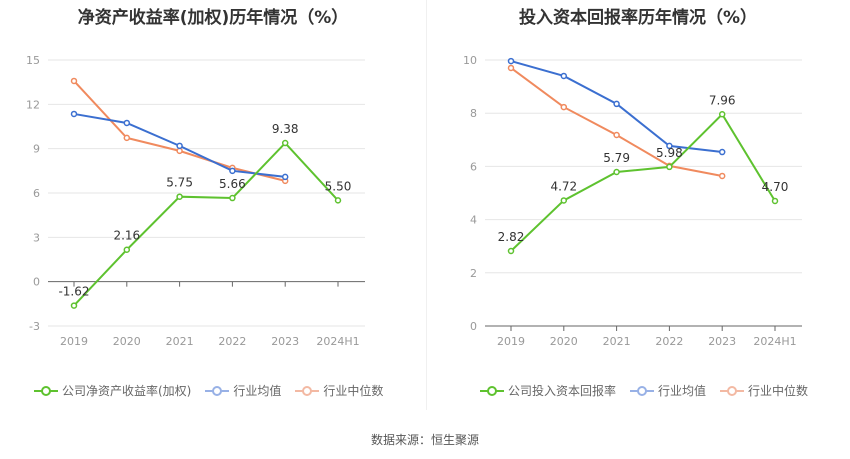  Describe the element at coordinates (511, 237) in the screenshot. I see `data-label: 2.82` at that location.